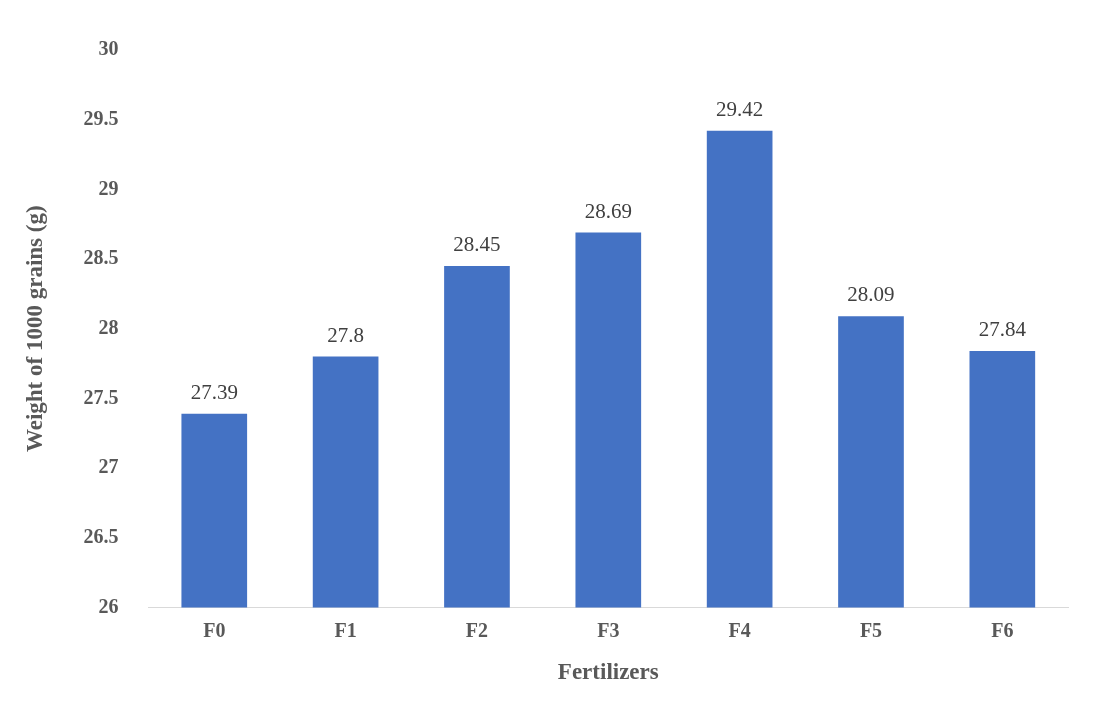 This screenshot has height=709, width=1096. I want to click on y-tick-label: 27.5, so click(101, 396).